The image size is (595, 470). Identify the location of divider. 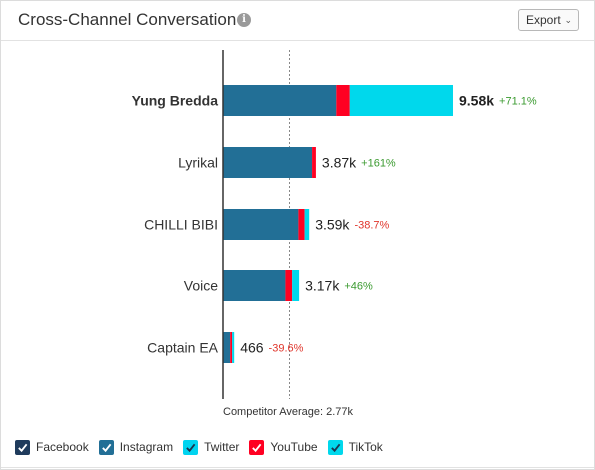
(297, 467).